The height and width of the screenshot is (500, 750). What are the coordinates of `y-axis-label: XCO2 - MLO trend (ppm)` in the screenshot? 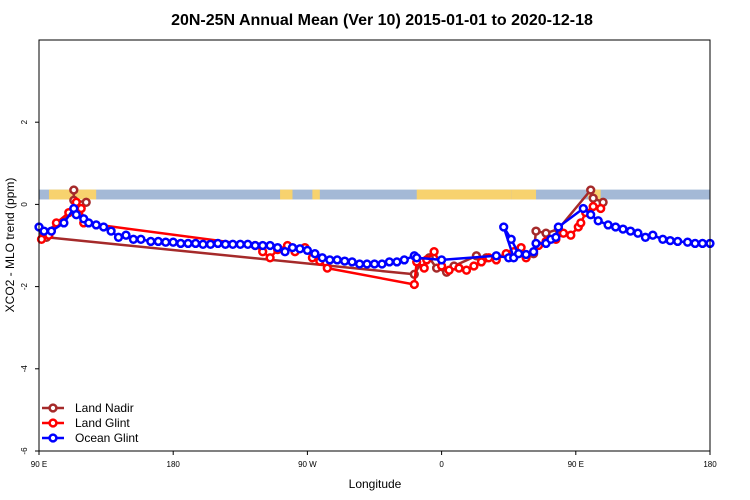 It's located at (10, 245).